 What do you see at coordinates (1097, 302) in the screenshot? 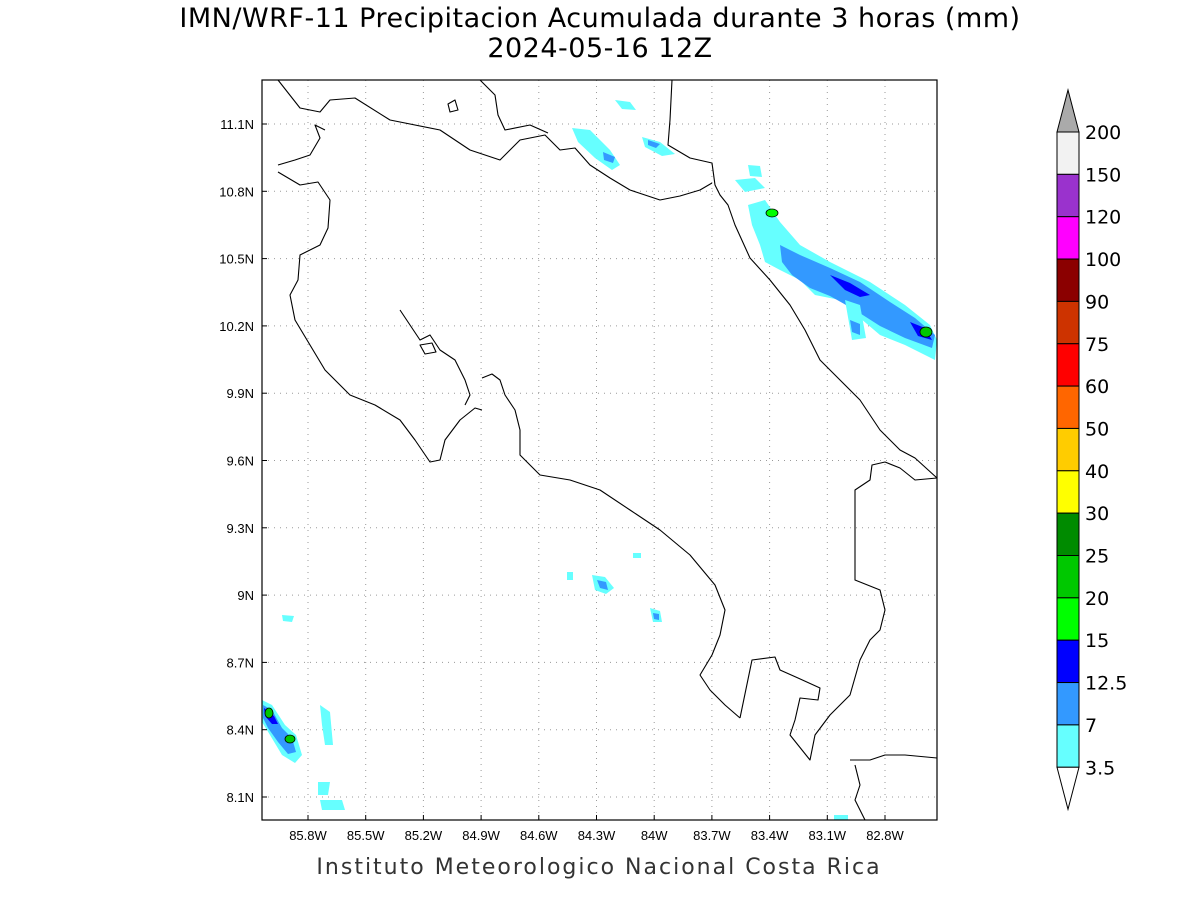
I see `colorbar-label: 90` at bounding box center [1097, 302].